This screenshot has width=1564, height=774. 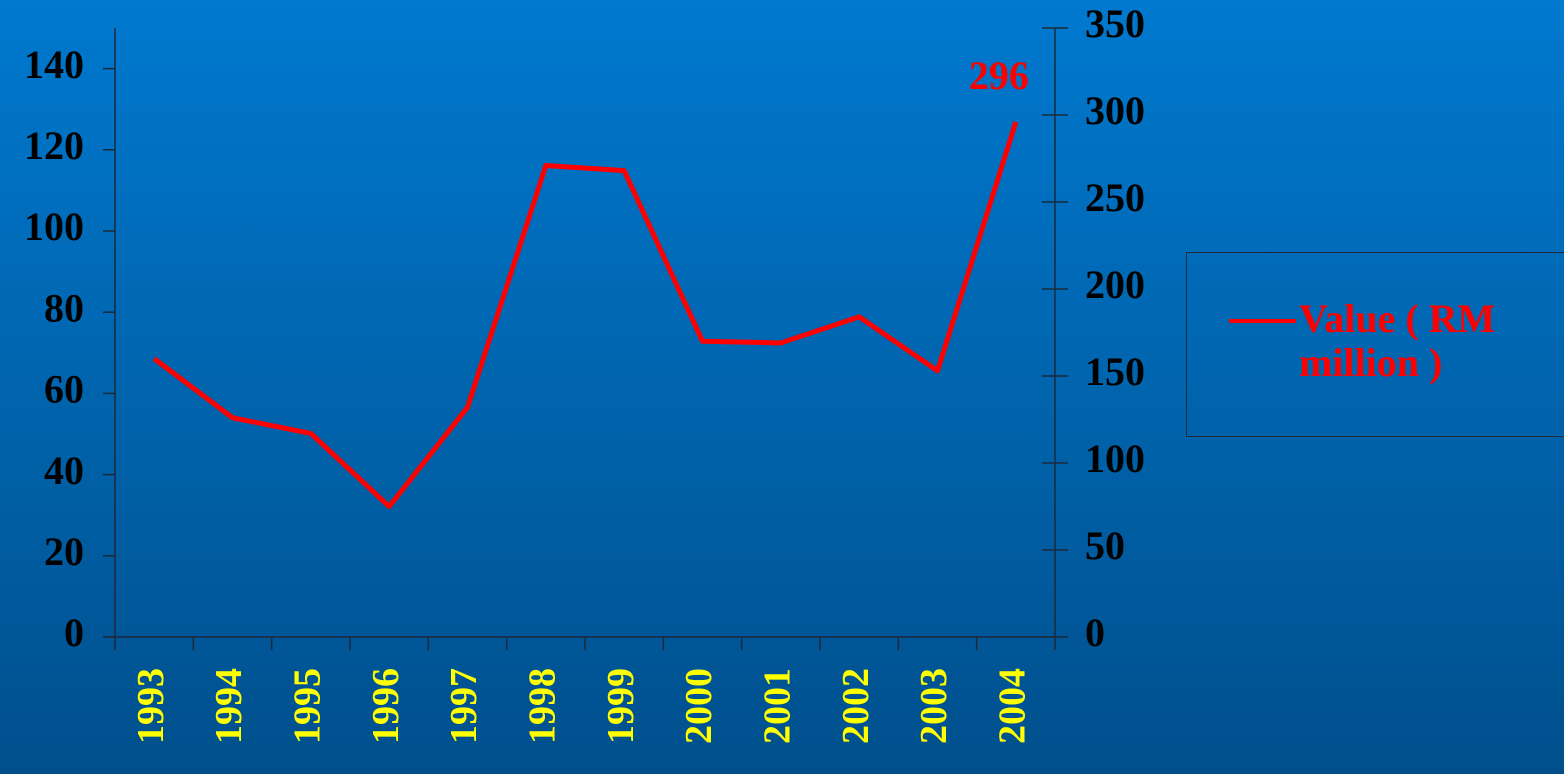 What do you see at coordinates (1105, 545) in the screenshot?
I see `y2-tick-label: 50` at bounding box center [1105, 545].